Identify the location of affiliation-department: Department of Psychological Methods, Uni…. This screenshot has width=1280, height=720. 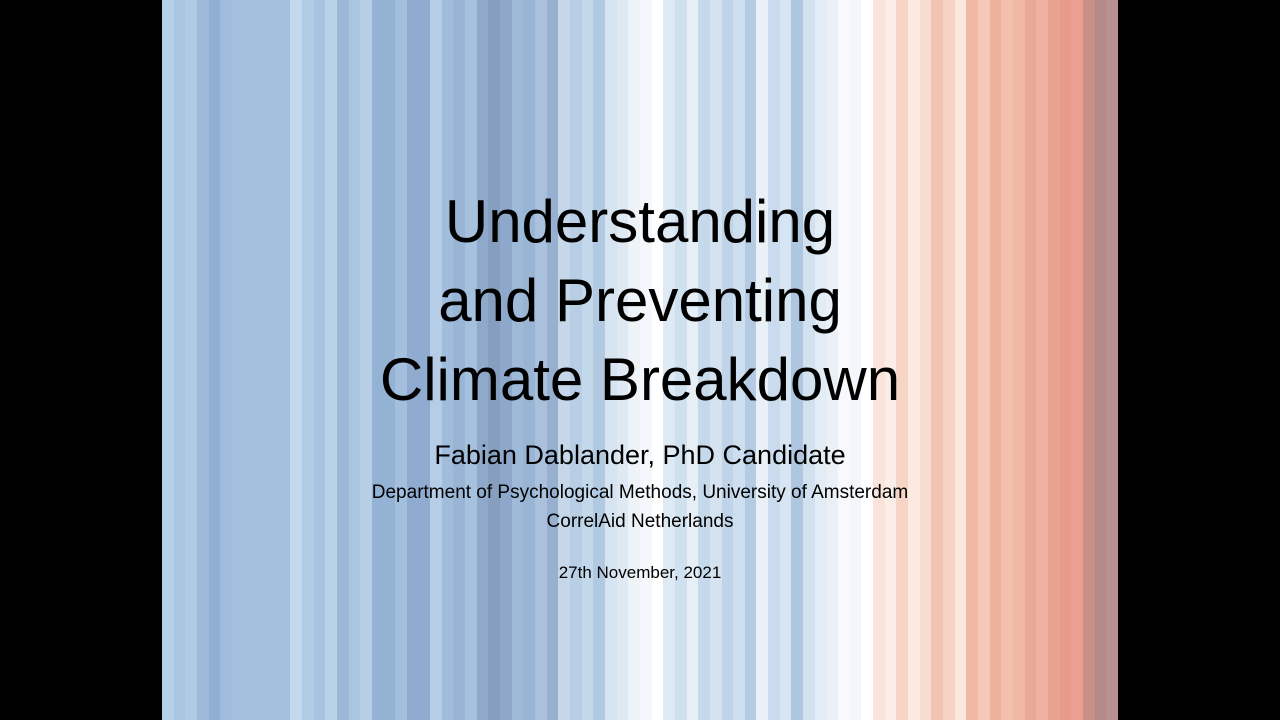
(640, 492).